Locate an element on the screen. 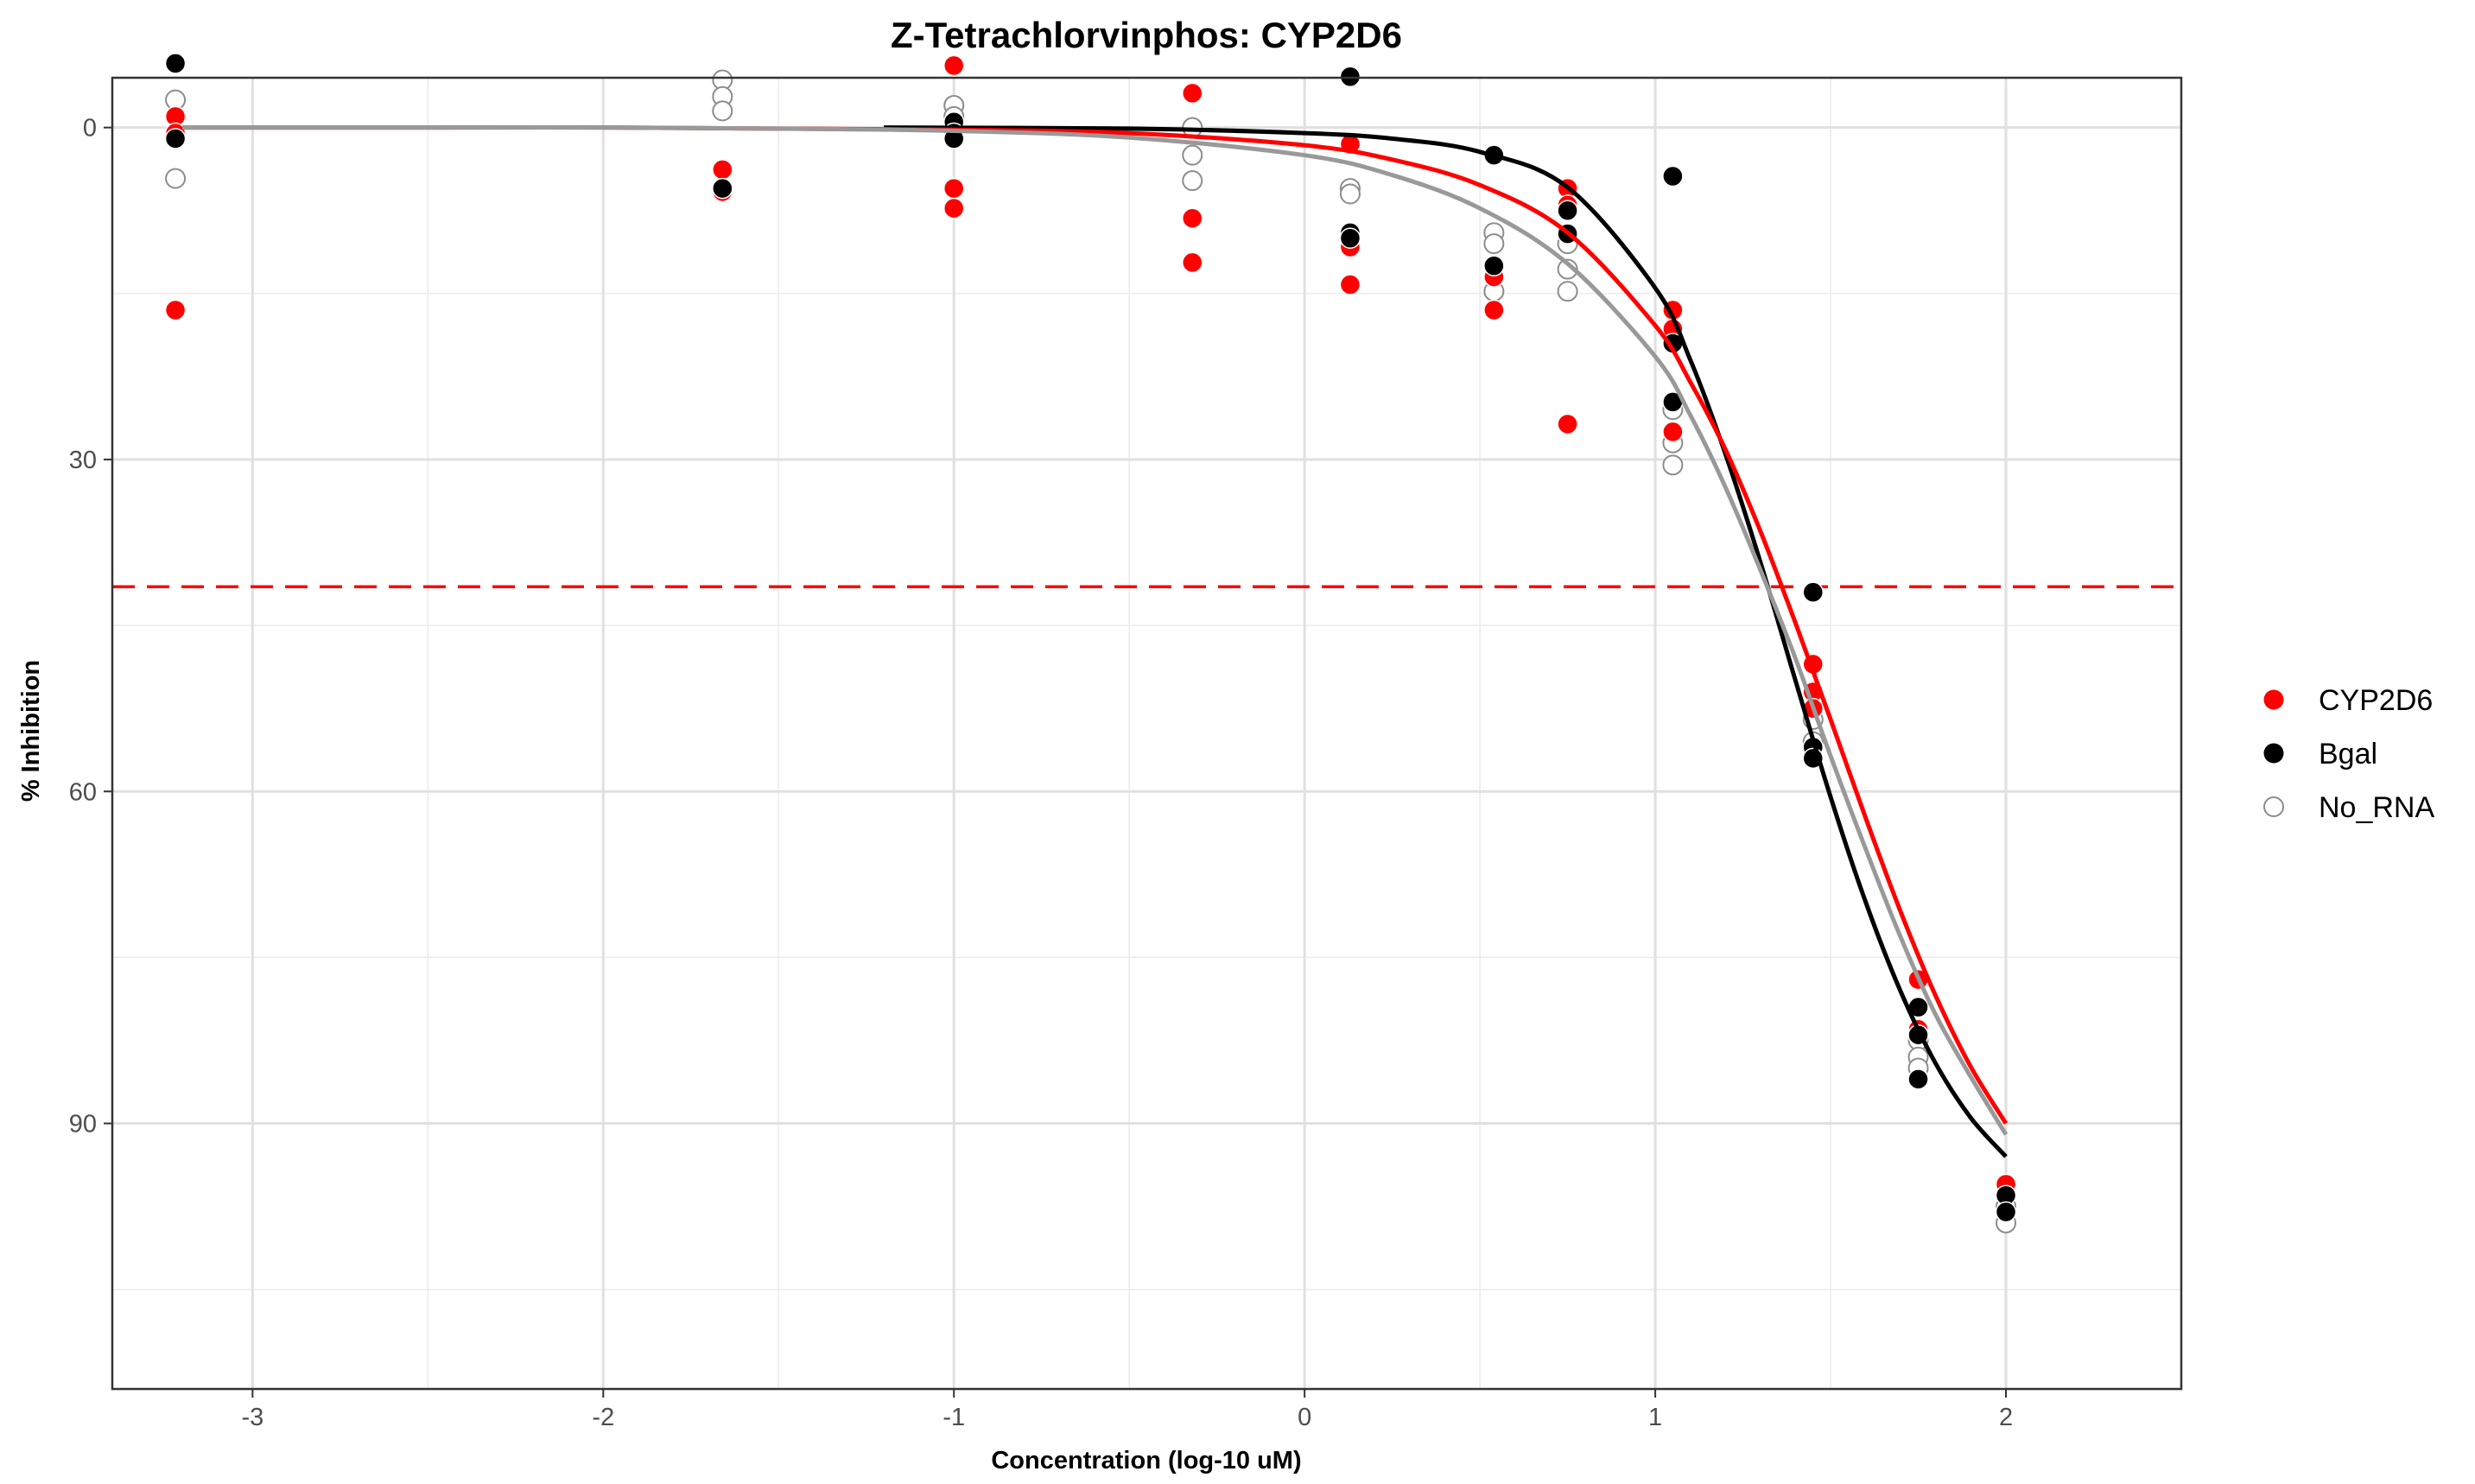 The image size is (2475, 1484). legend-item: Bgal is located at coordinates (2320, 754).